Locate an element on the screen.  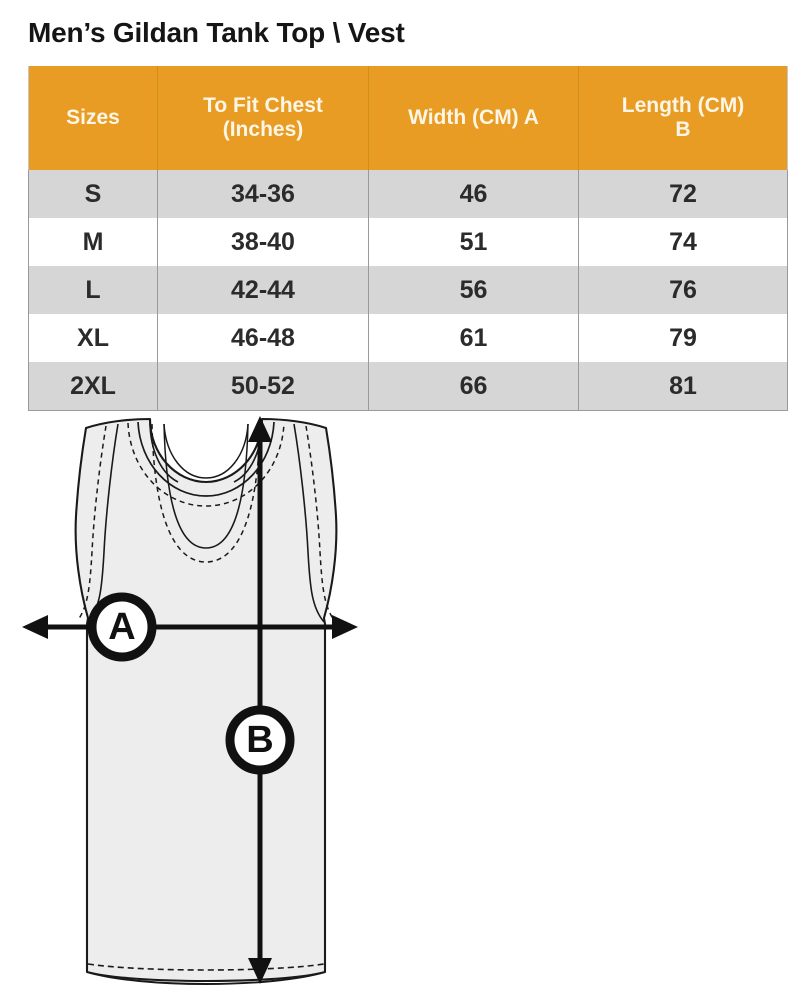
table-row: 2XL 50-52 66 81 is located at coordinates (408, 386).